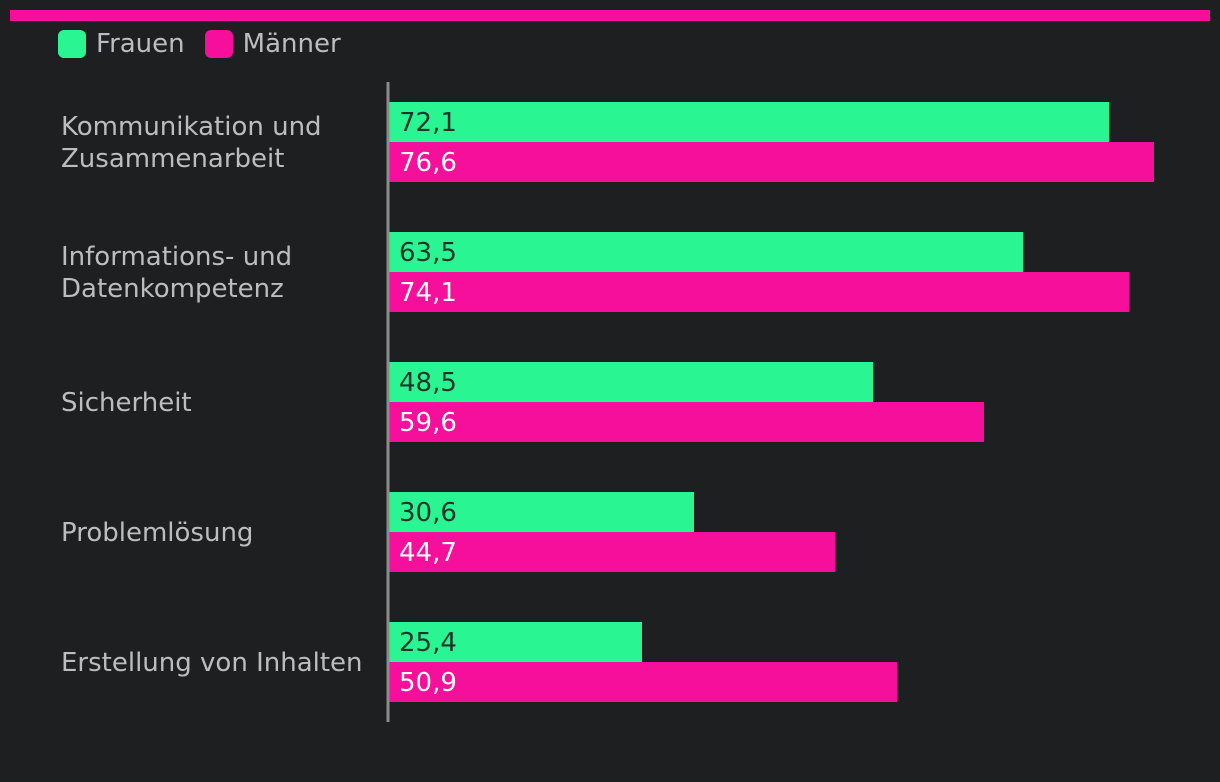 Image resolution: width=1220 pixels, height=782 pixels. Describe the element at coordinates (191, 143) in the screenshot. I see `category-label: Kommunikation und Zusammenarbeit` at that location.